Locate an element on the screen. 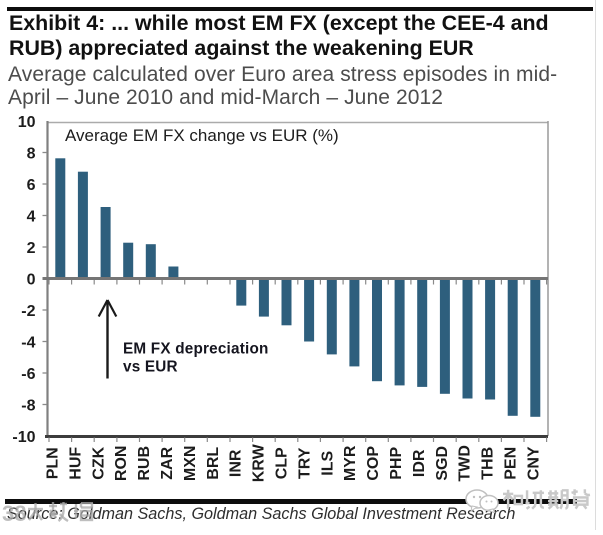  svg-text: THB is located at coordinates (488, 463).